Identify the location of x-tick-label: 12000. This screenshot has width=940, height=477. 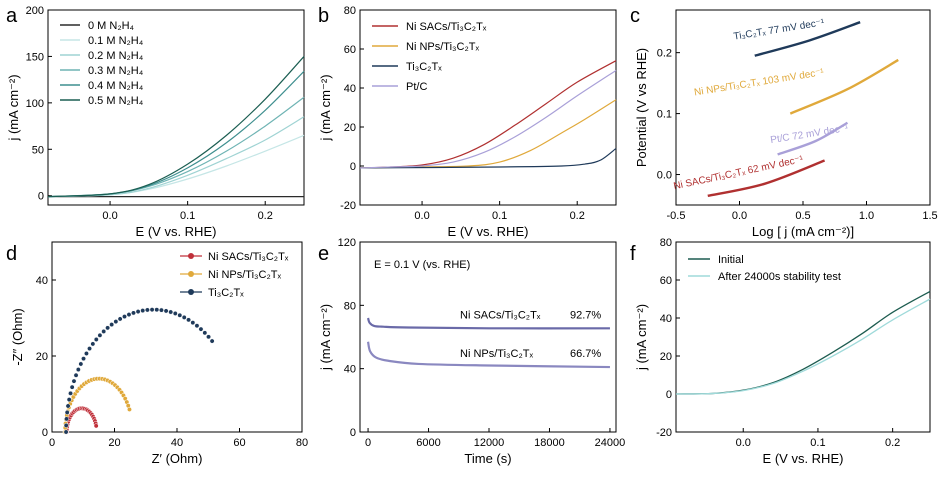
(489, 443).